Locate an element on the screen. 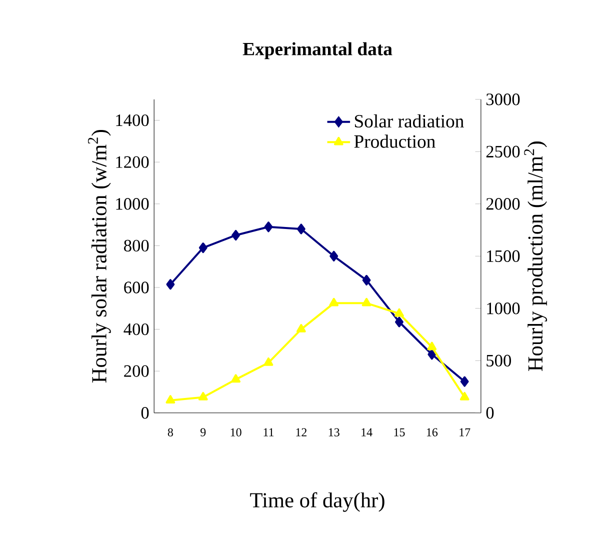 The image size is (603, 547). x-tick-label: 17 is located at coordinates (465, 432).